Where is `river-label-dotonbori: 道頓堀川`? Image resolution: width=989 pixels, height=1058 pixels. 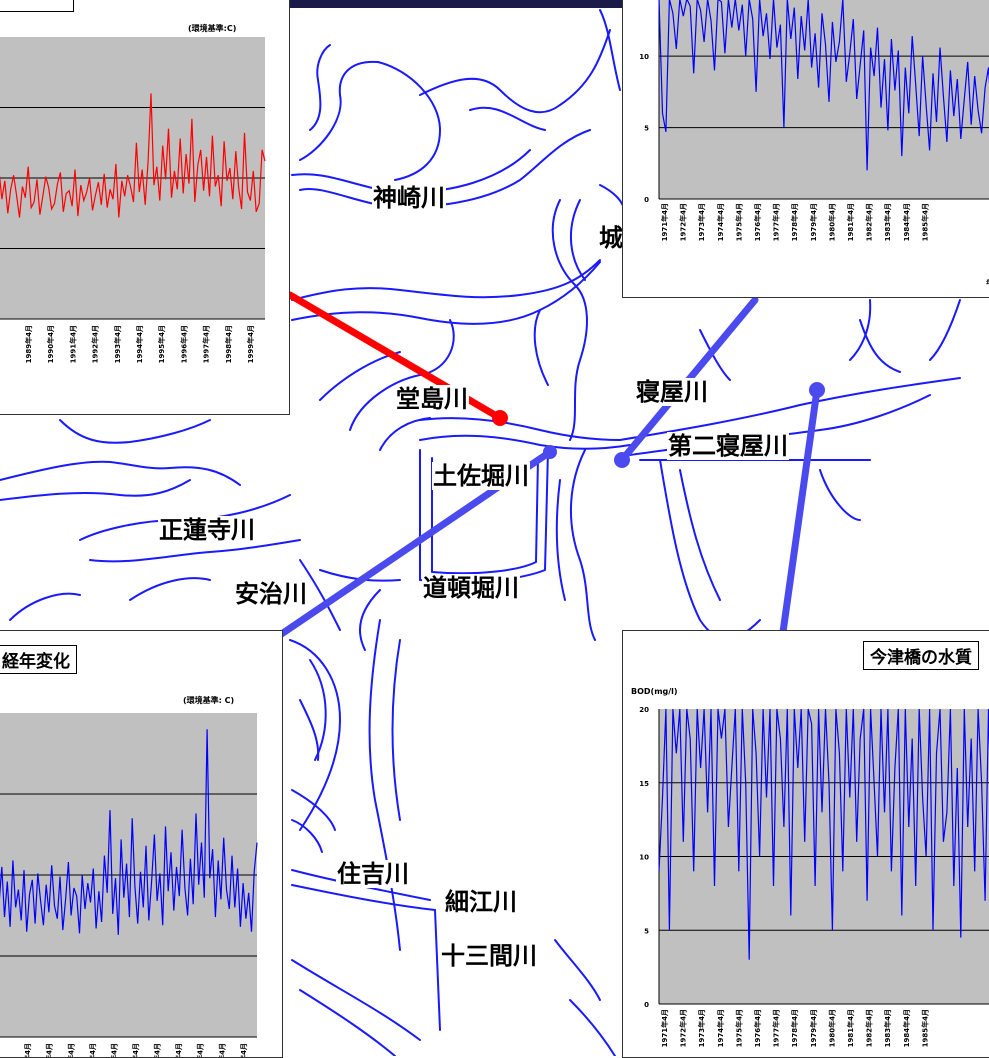
river-label-dotonbori: 道頓堀川 is located at coordinates (471, 588).